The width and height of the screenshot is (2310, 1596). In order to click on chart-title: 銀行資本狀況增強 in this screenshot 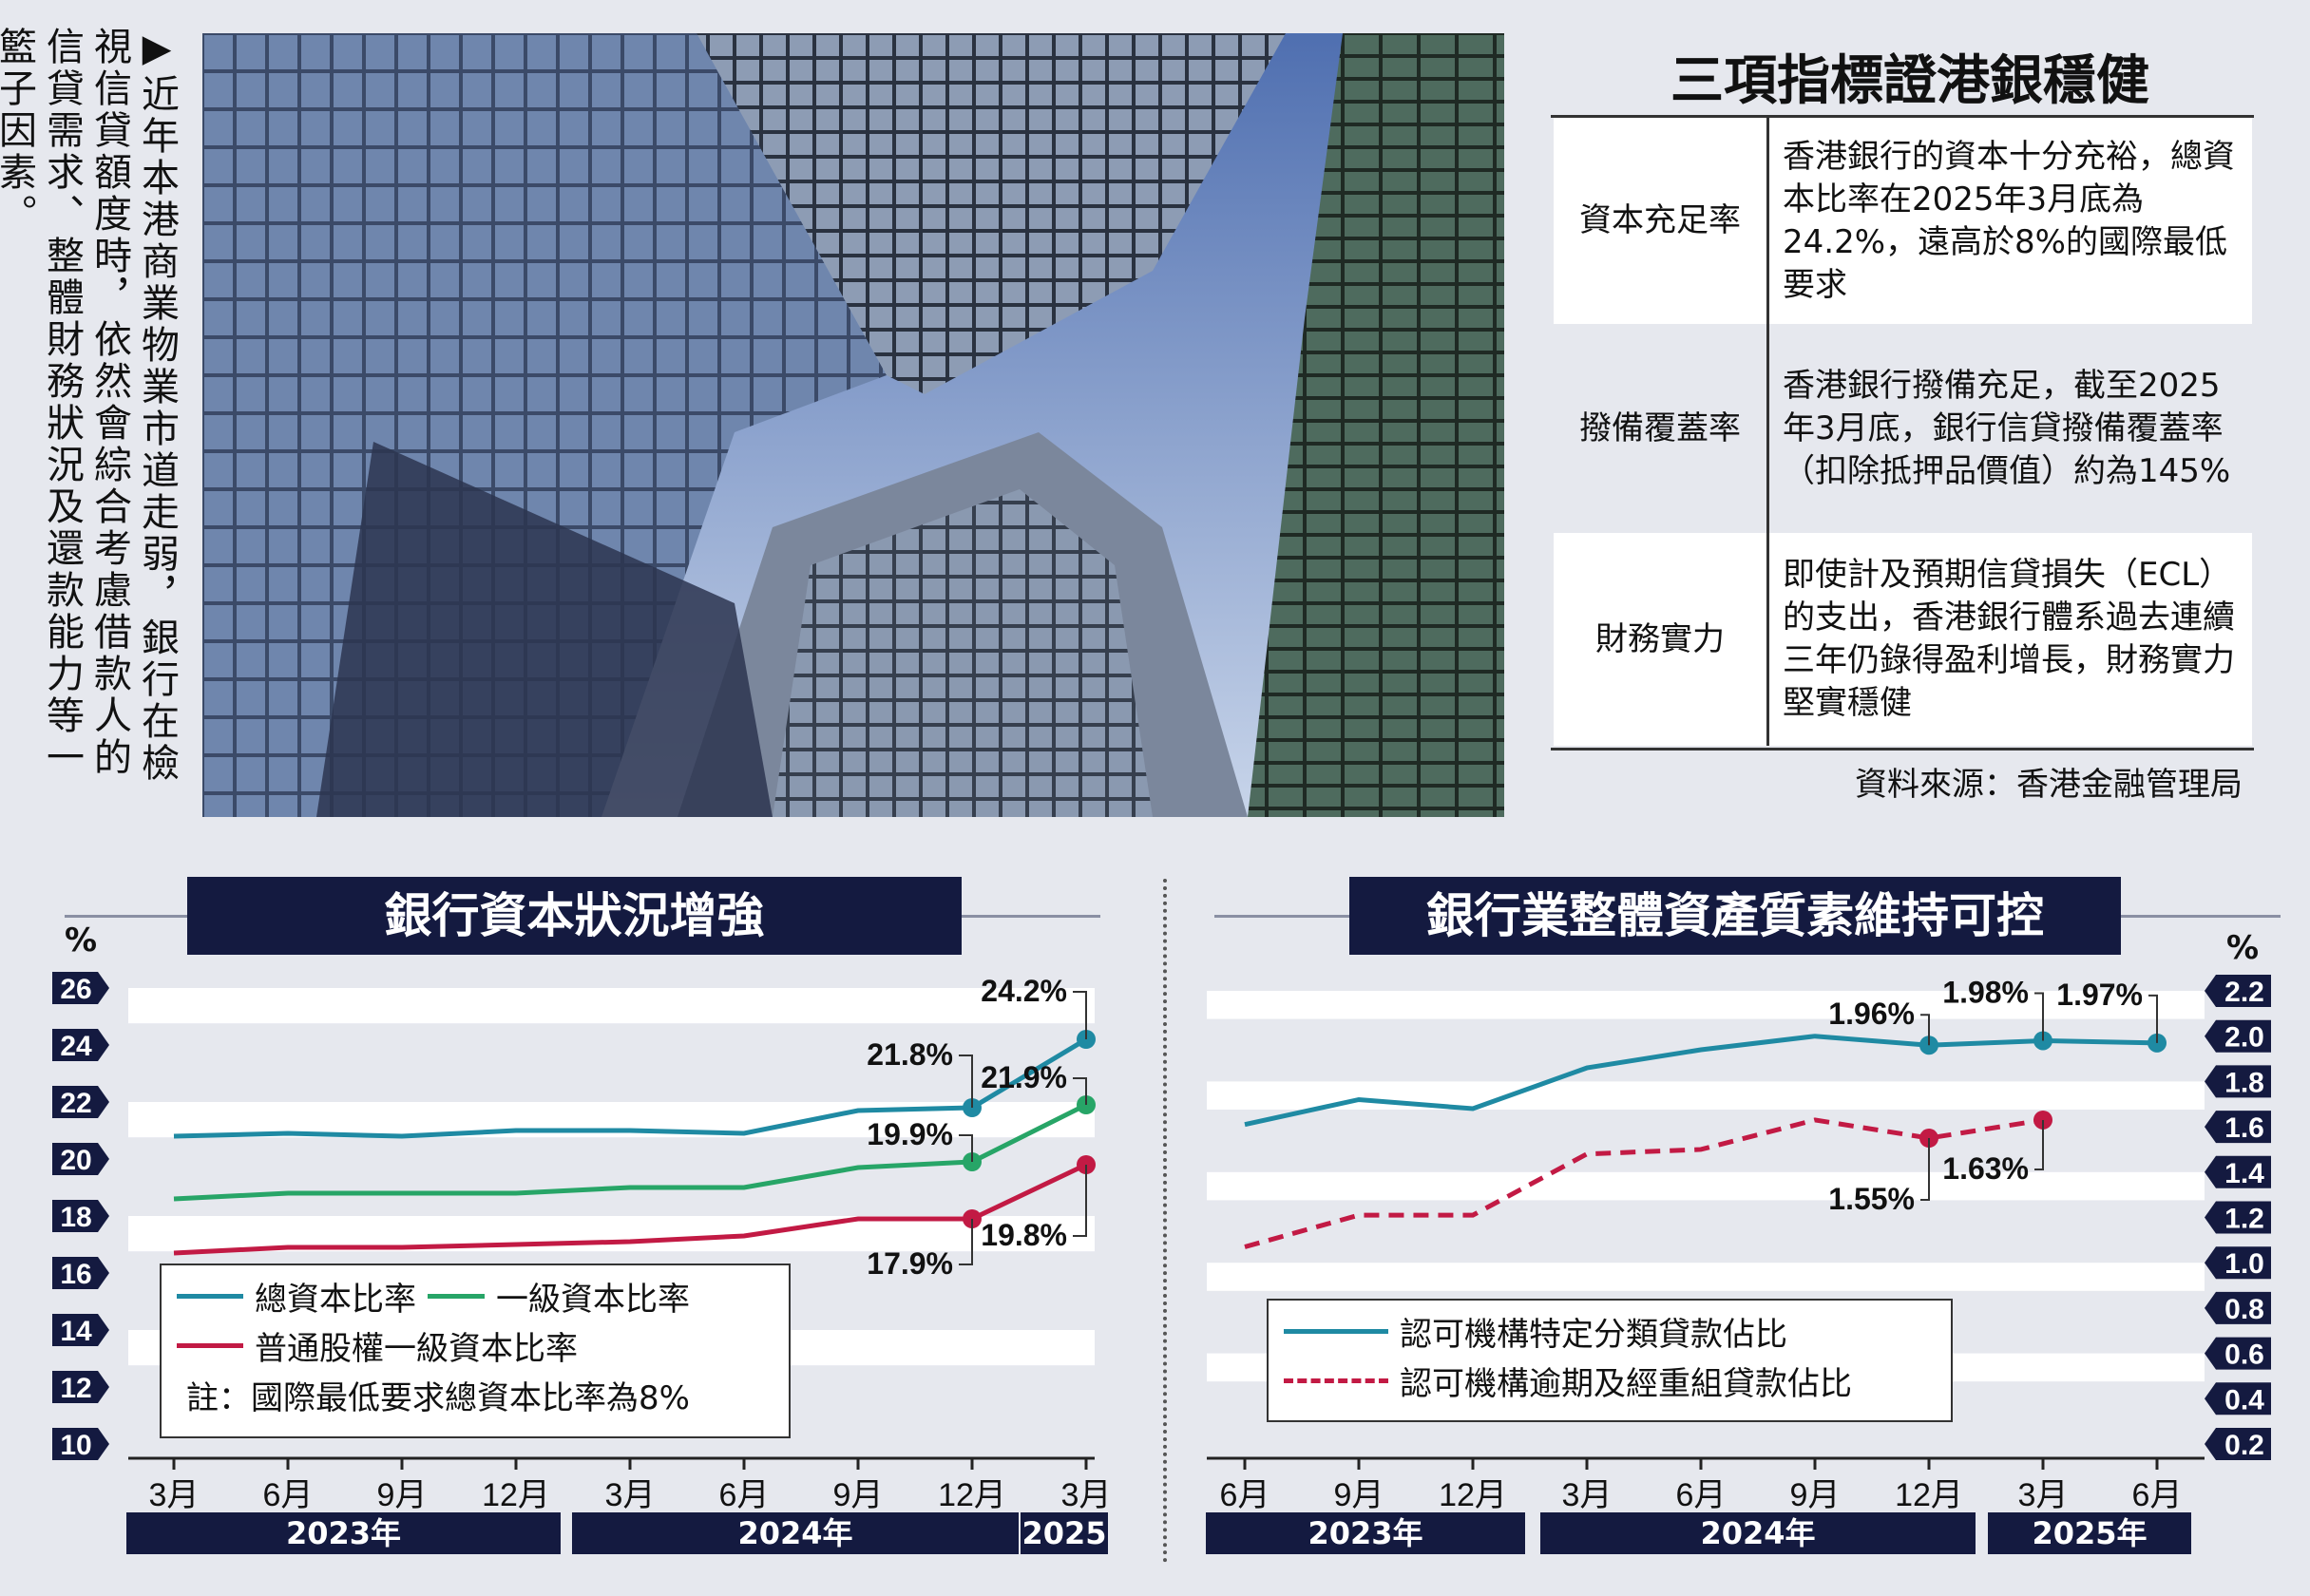, I will do `click(574, 916)`.